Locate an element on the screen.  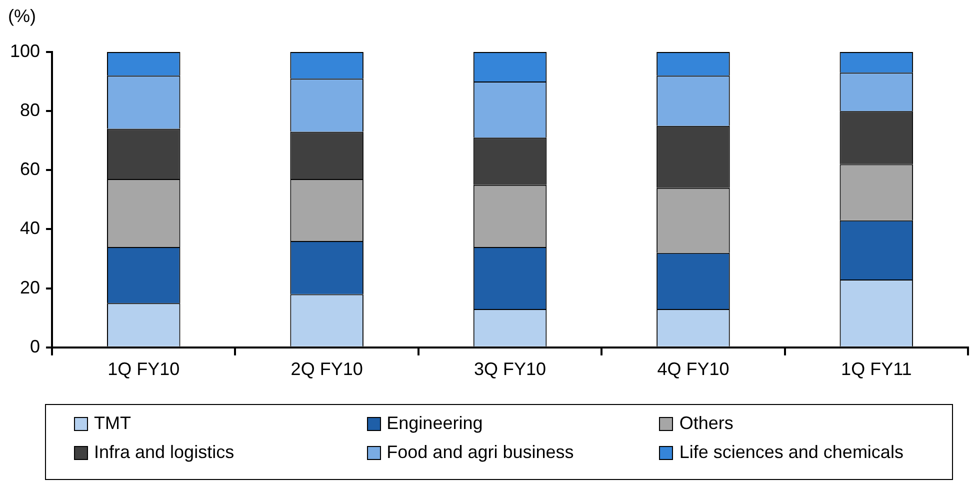
x-tick-label: 4Q FY10 is located at coordinates (693, 369).